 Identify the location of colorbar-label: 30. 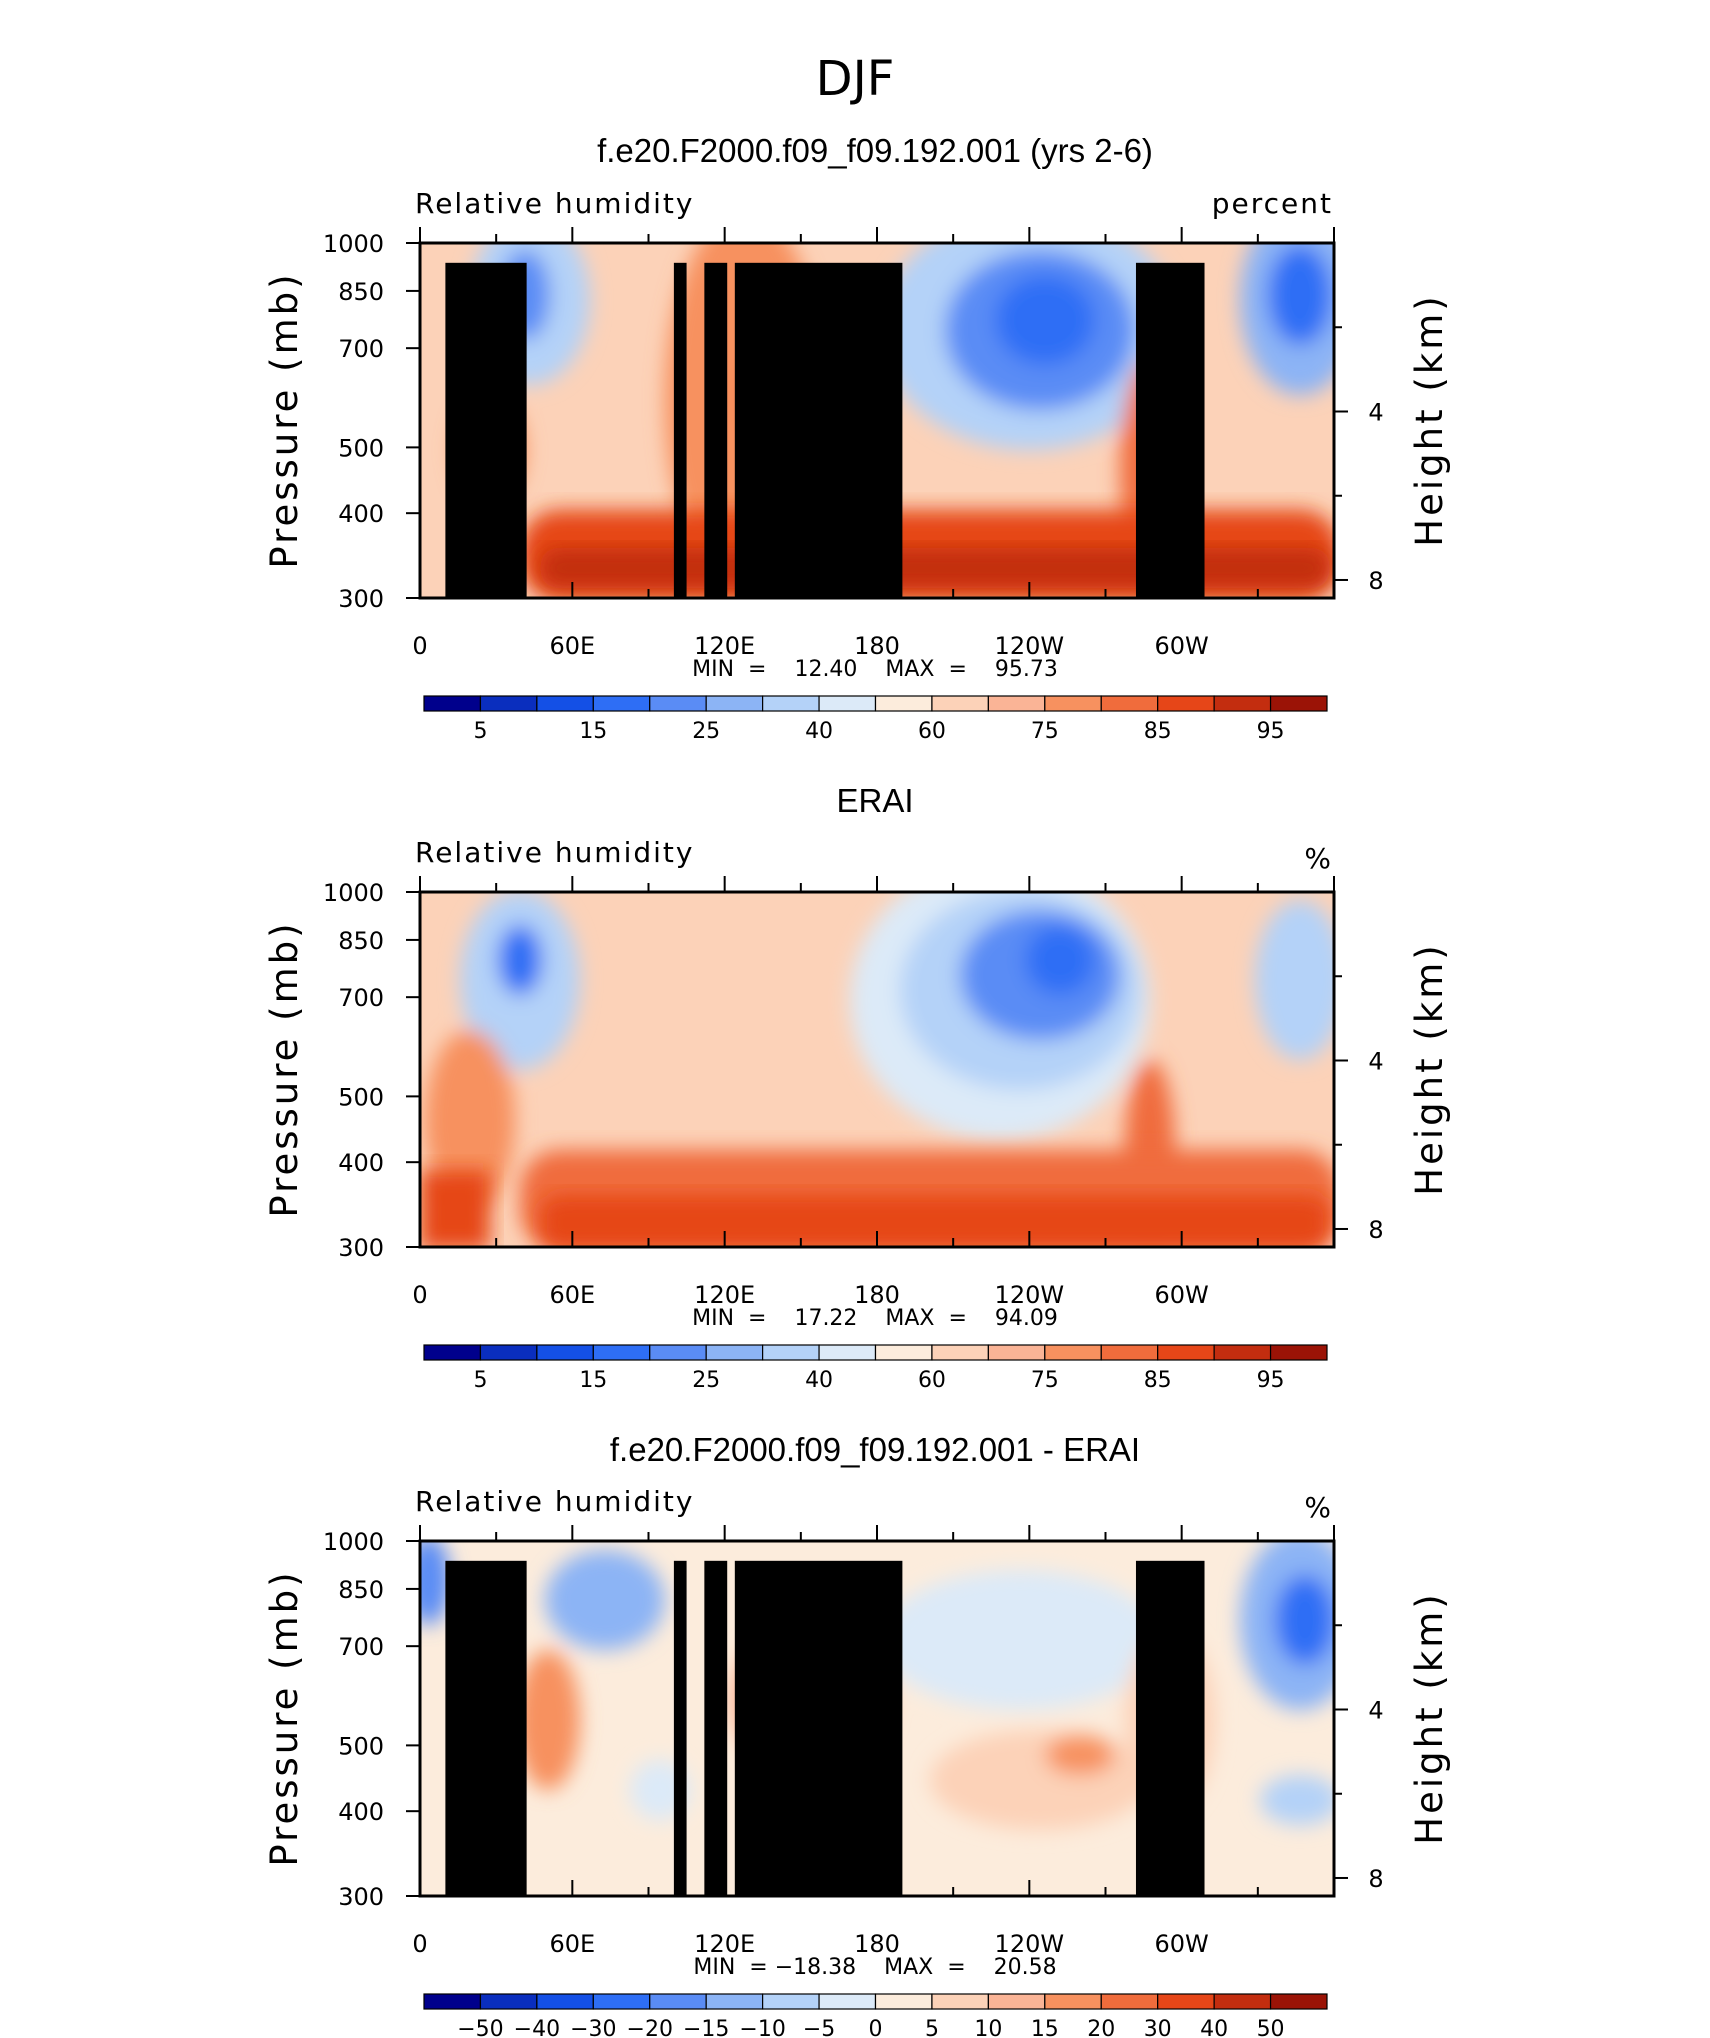
(1158, 2027).